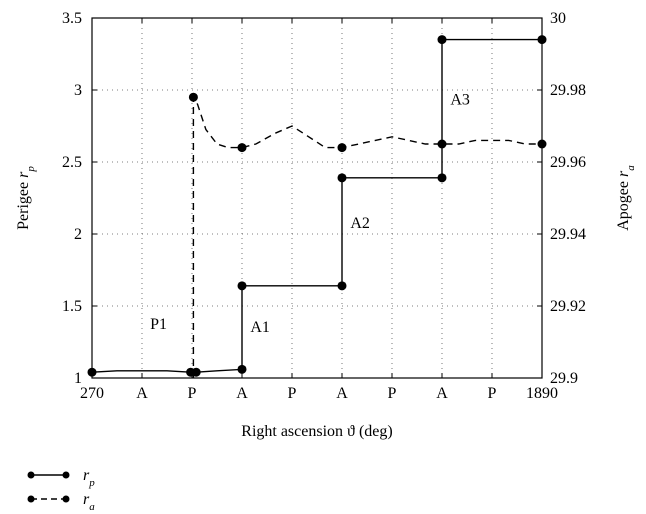 Image resolution: width=646 pixels, height=514 pixels. What do you see at coordinates (78, 90) in the screenshot?
I see `y-tick-label-left: 3` at bounding box center [78, 90].